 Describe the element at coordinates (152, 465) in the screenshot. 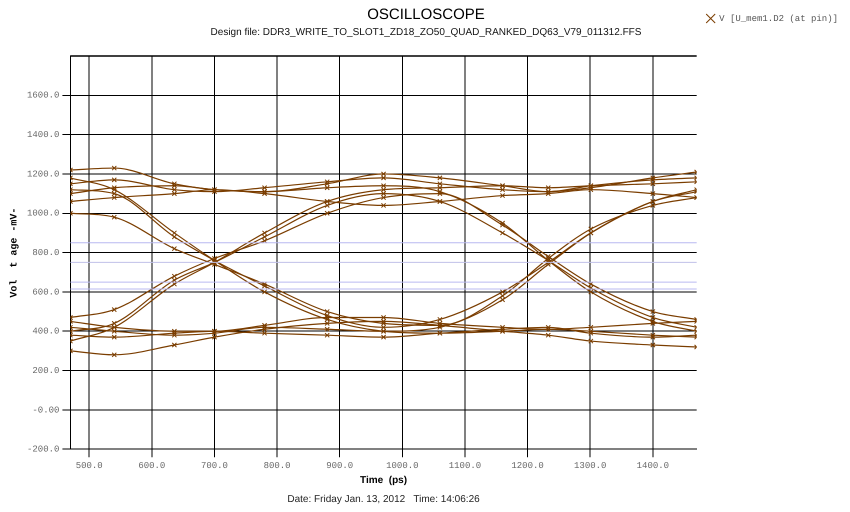

I see `x-tick-label: 600.0` at that location.